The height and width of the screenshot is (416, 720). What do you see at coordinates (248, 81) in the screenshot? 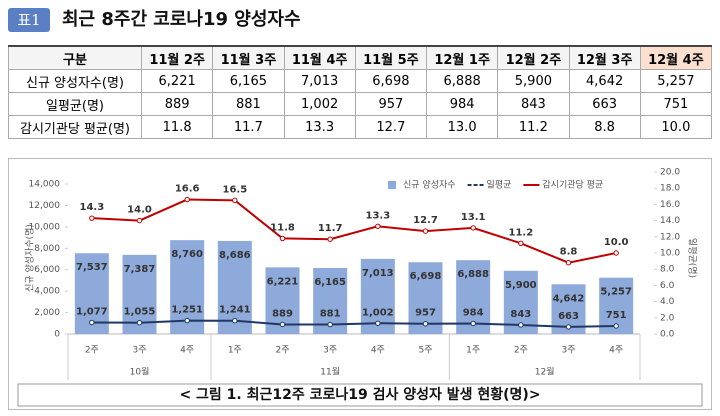
I see `table-cell: 6,165` at bounding box center [248, 81].